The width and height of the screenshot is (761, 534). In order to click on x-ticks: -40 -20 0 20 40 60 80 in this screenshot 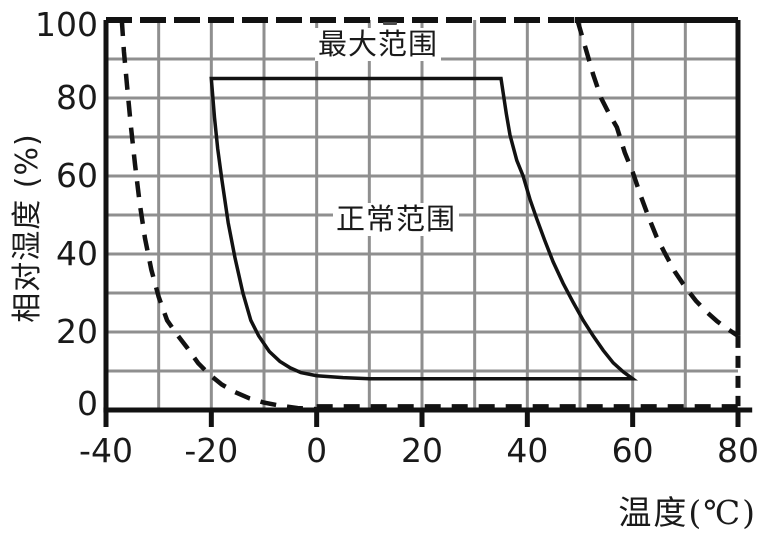, I will do `click(419, 440)`.